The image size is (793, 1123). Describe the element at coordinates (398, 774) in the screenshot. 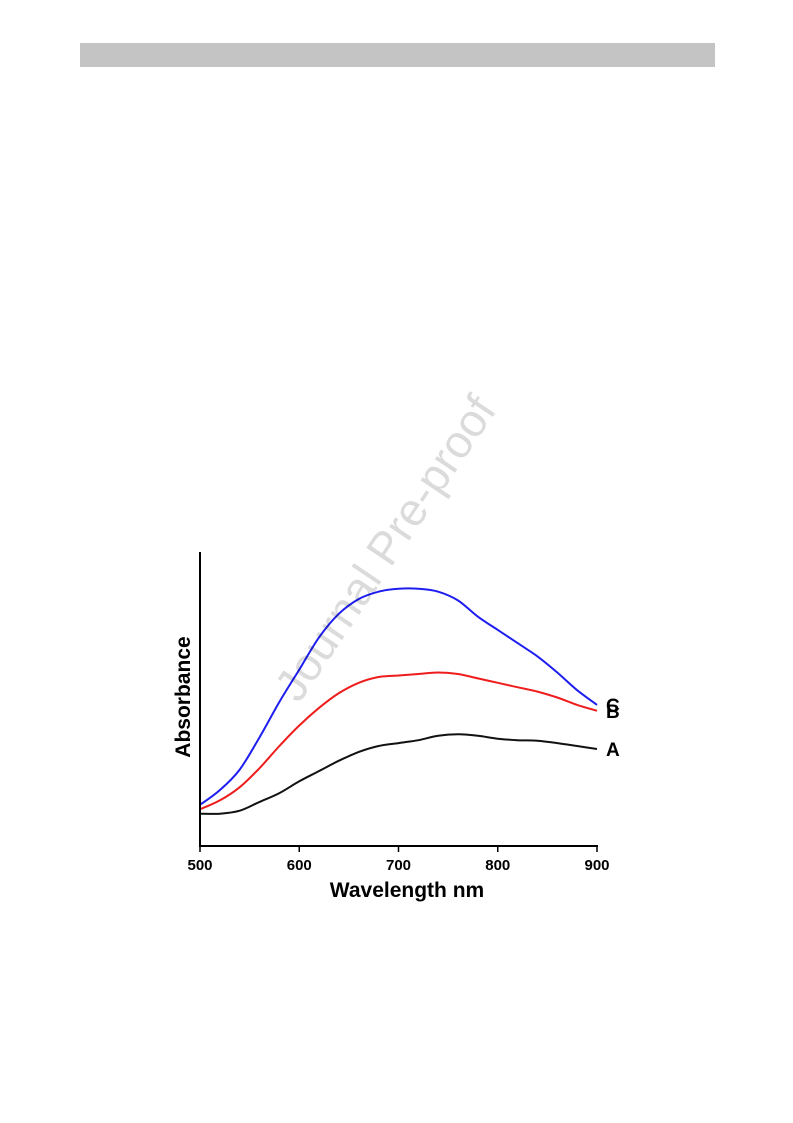

I see `series-a-line` at that location.